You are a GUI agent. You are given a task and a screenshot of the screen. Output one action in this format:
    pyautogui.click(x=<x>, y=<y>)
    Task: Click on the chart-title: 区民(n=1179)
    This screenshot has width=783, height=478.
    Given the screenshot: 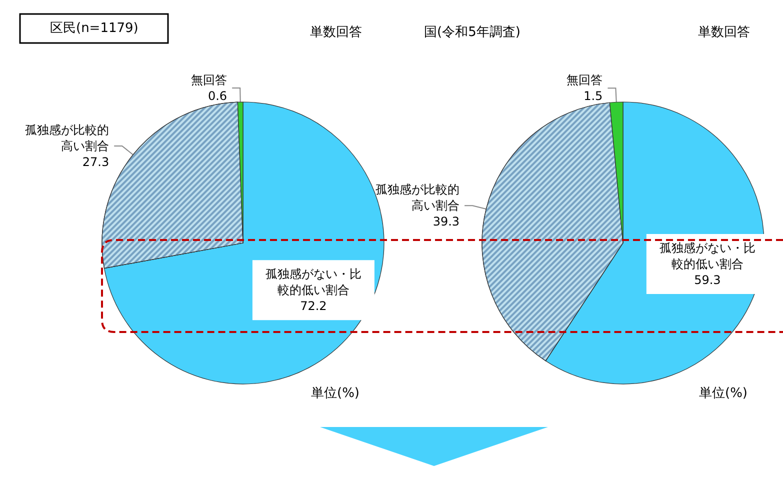 What is the action you would take?
    pyautogui.click(x=94, y=28)
    